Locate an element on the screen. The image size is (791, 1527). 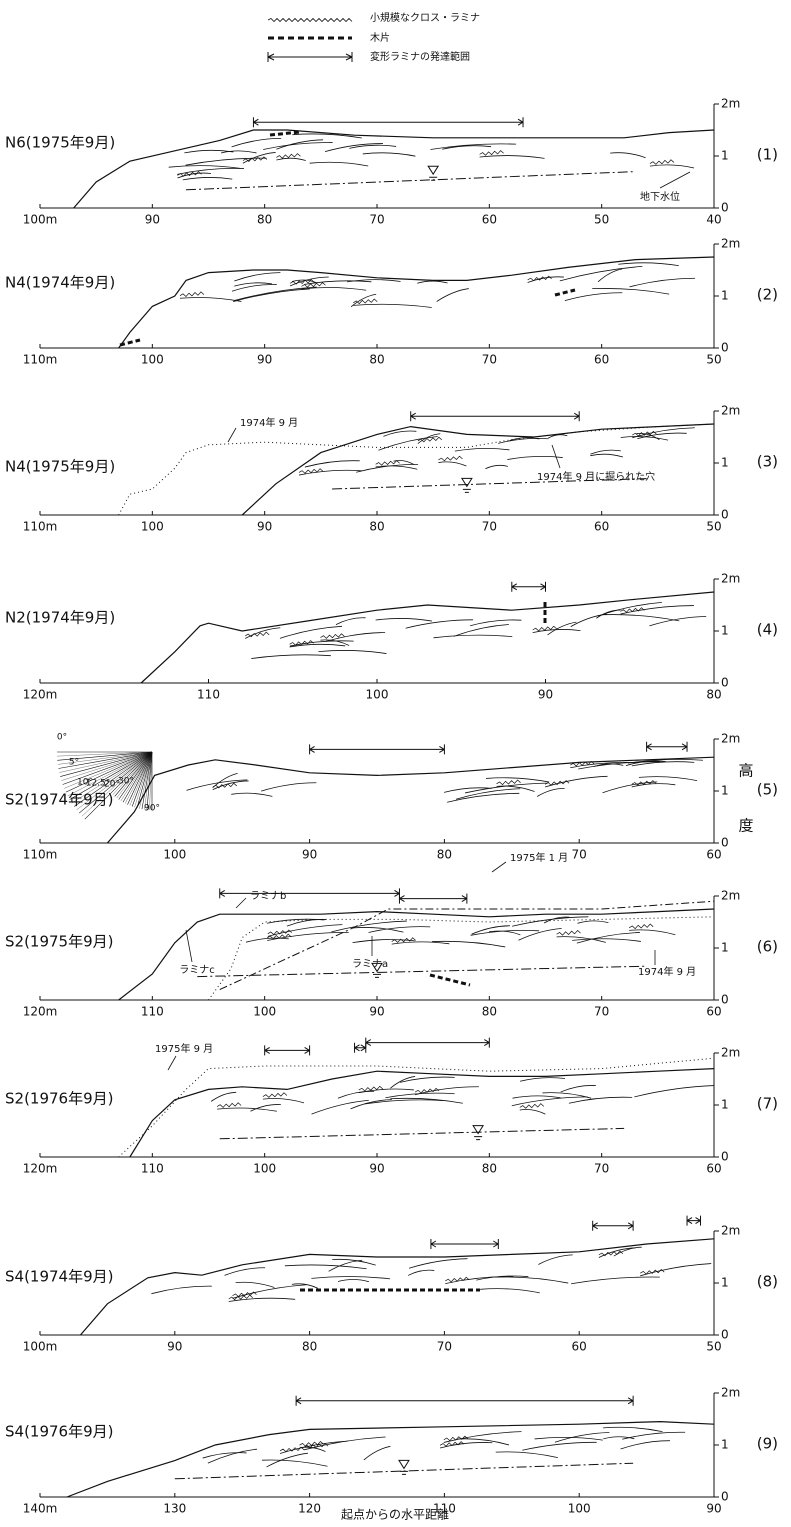
profile-line is located at coordinates (416, 954).